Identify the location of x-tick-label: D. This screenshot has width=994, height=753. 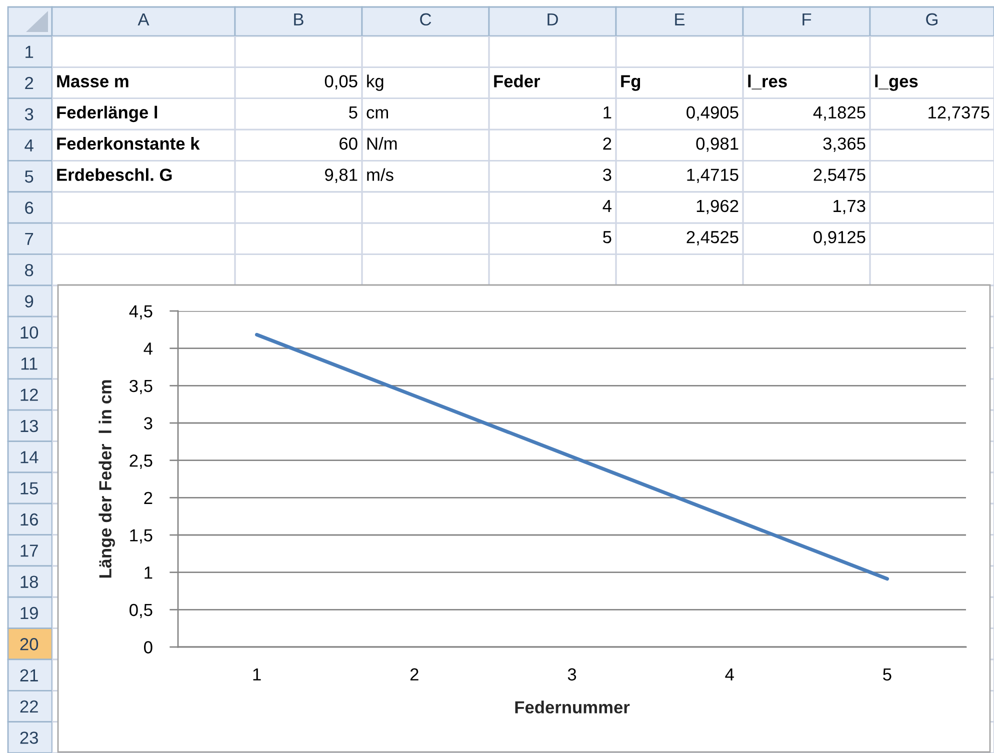
(553, 19).